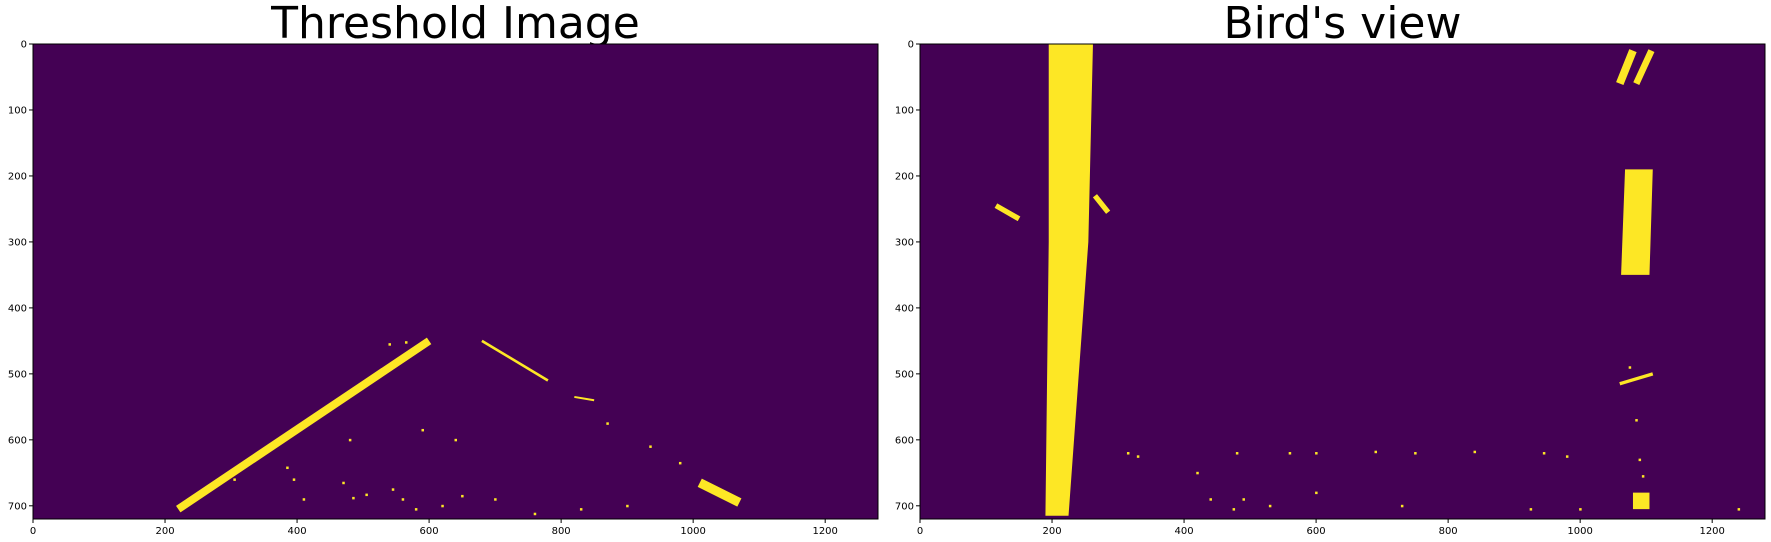 Image resolution: width=1771 pixels, height=542 pixels. What do you see at coordinates (455, 24) in the screenshot?
I see `chart-title: Threshold Image` at bounding box center [455, 24].